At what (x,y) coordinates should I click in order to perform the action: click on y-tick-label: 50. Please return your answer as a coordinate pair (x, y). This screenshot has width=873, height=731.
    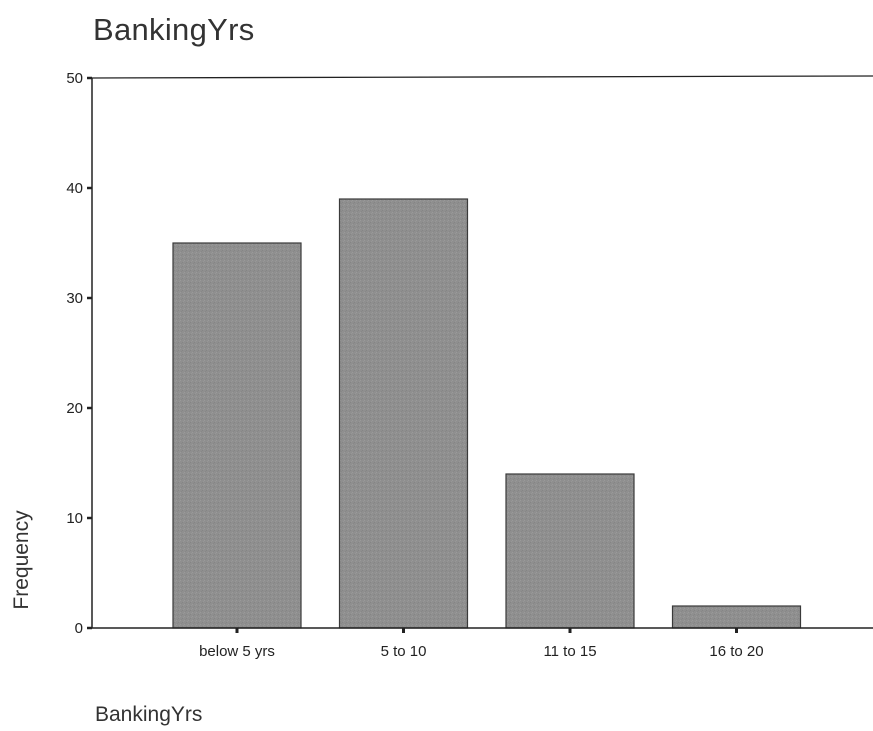
    Looking at the image, I should click on (74, 78).